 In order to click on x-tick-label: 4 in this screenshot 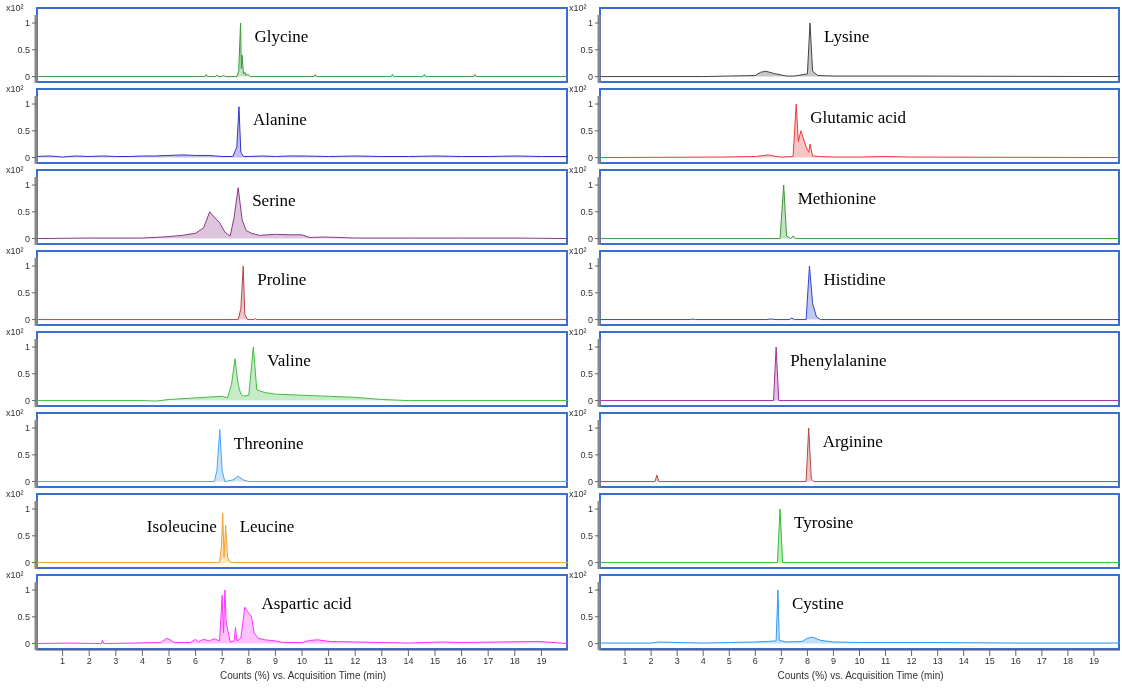, I will do `click(703, 661)`.